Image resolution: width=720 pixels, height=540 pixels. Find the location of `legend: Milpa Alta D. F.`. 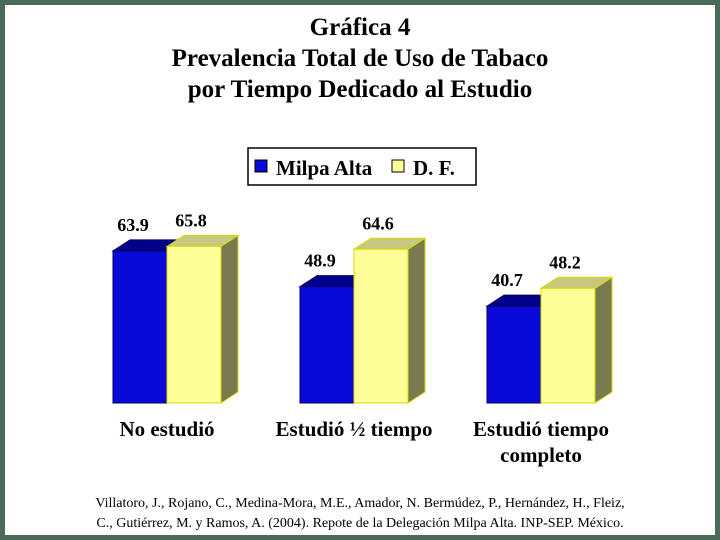

legend: Milpa Alta D. F. is located at coordinates (362, 166).